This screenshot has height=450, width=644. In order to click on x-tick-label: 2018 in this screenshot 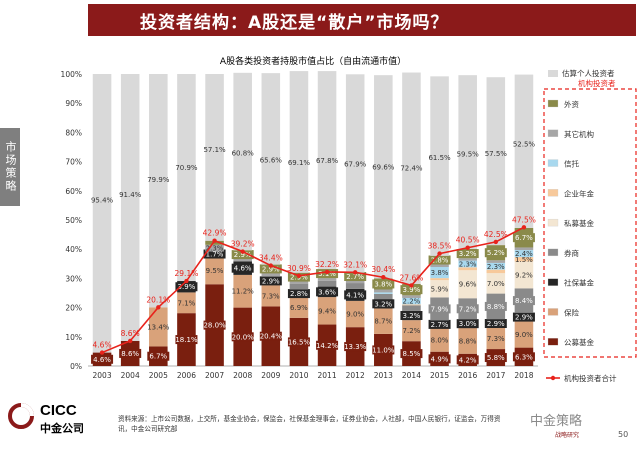, I will do `click(523, 375)`.